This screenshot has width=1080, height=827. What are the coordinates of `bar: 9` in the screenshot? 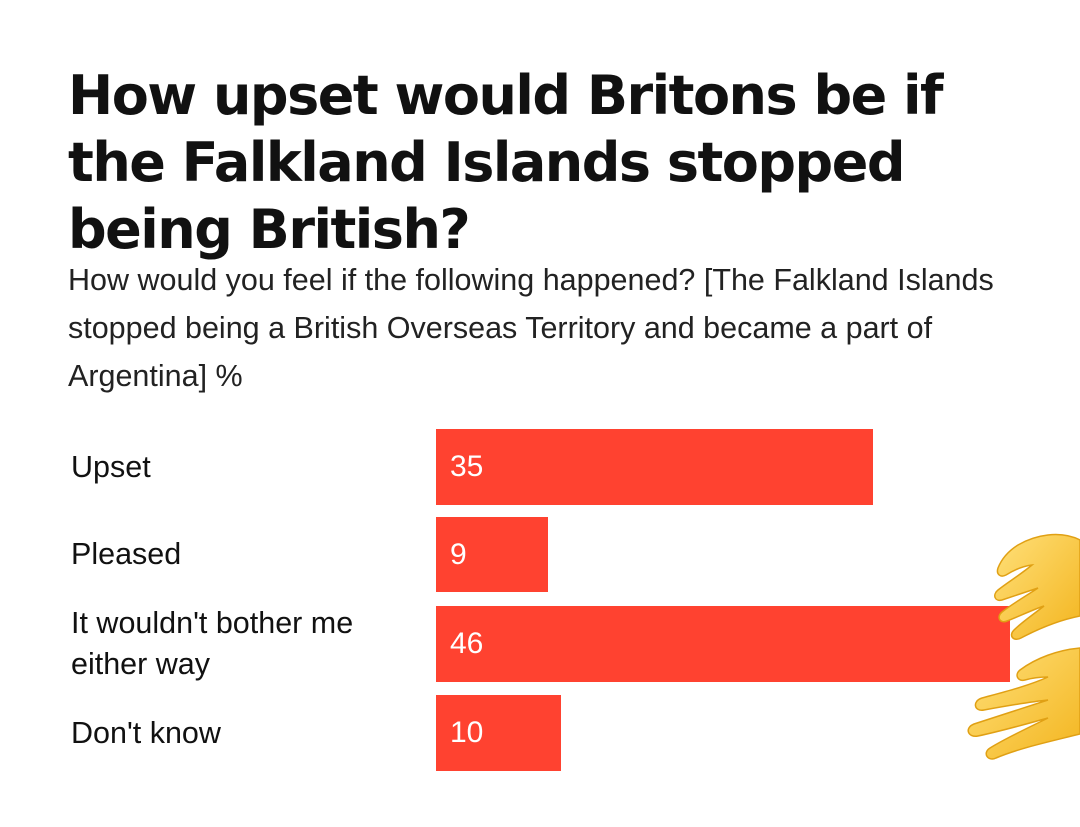 It's located at (492, 554).